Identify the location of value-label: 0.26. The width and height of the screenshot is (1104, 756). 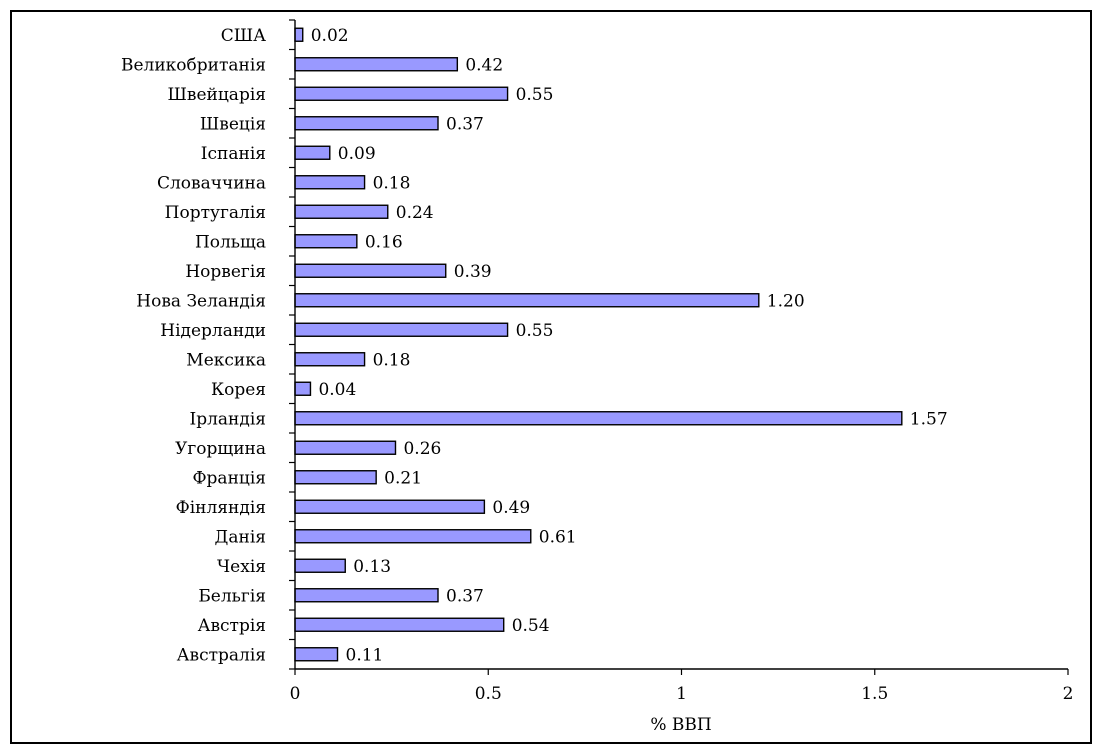
(422, 449).